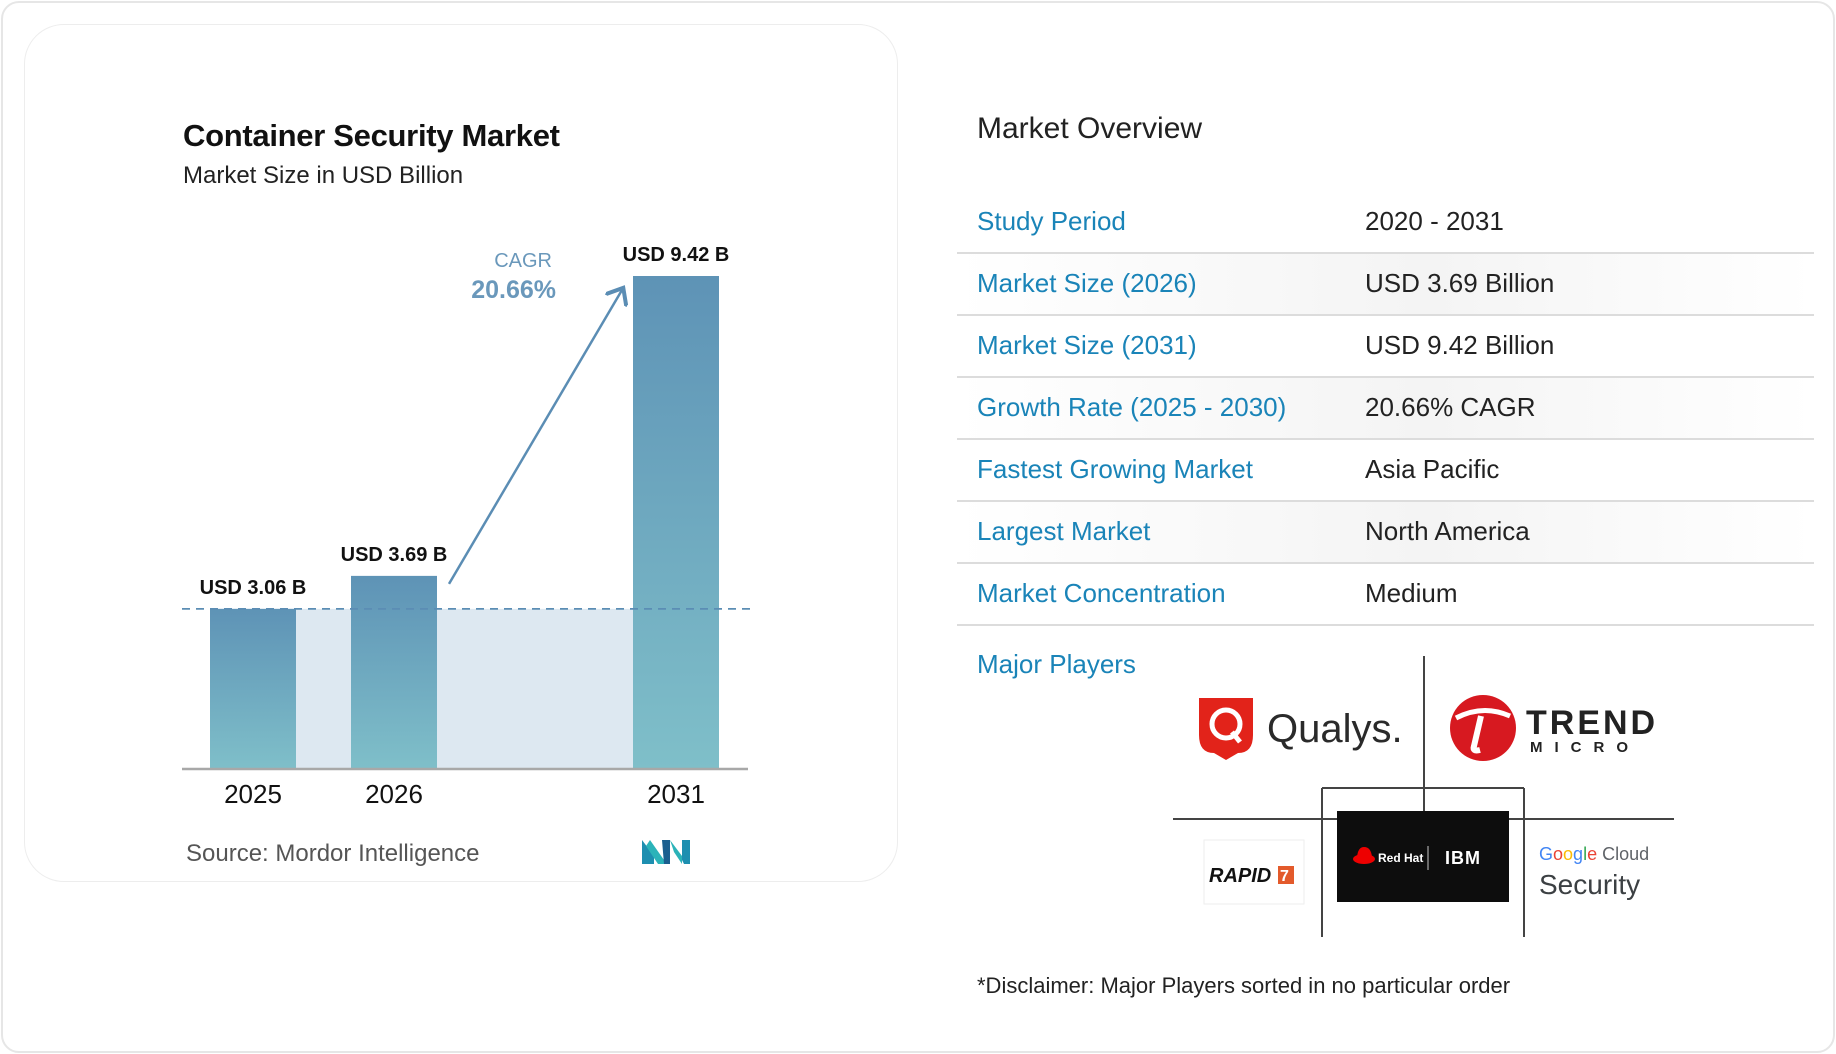 The height and width of the screenshot is (1054, 1836). I want to click on value-label: USD 3.06 B, so click(253, 588).